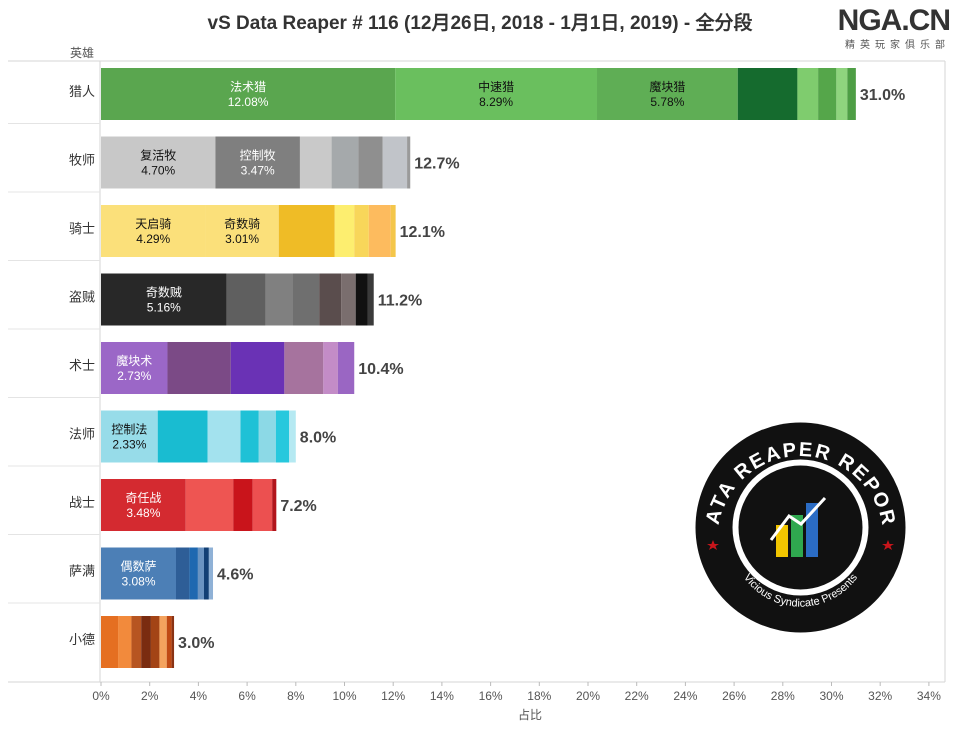 Image resolution: width=960 pixels, height=734 pixels. What do you see at coordinates (153, 224) in the screenshot?
I see `segment-name-label: 天启骑` at bounding box center [153, 224].